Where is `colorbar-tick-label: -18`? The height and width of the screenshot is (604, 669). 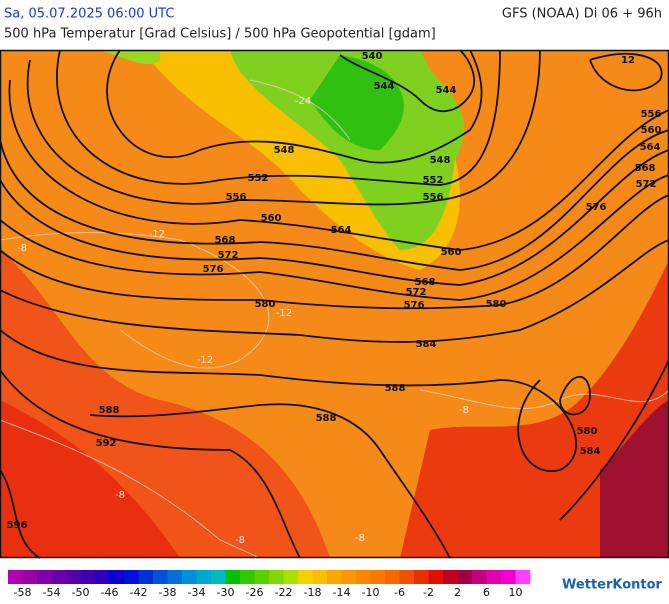
colorbar-tick-label: -18 is located at coordinates (313, 592).